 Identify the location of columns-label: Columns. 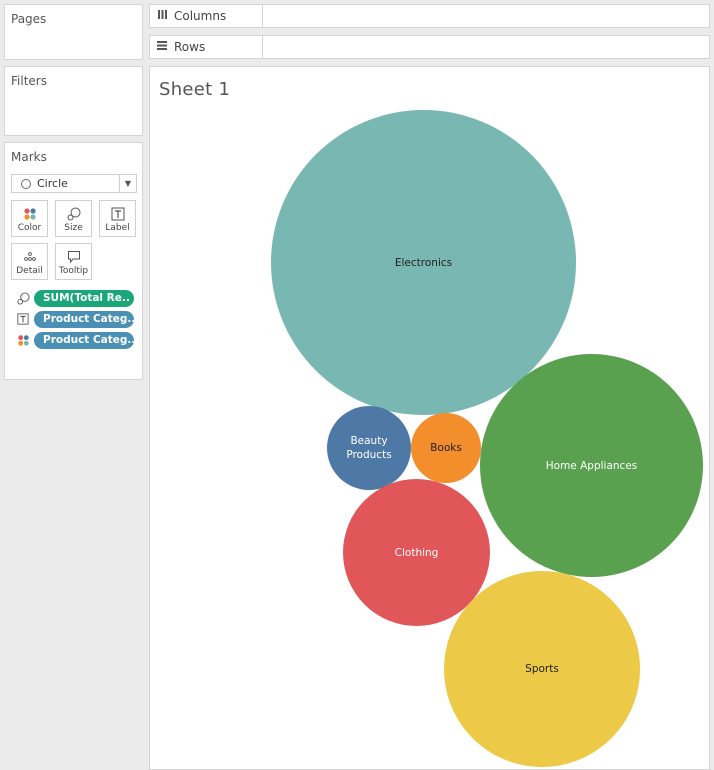
(200, 16).